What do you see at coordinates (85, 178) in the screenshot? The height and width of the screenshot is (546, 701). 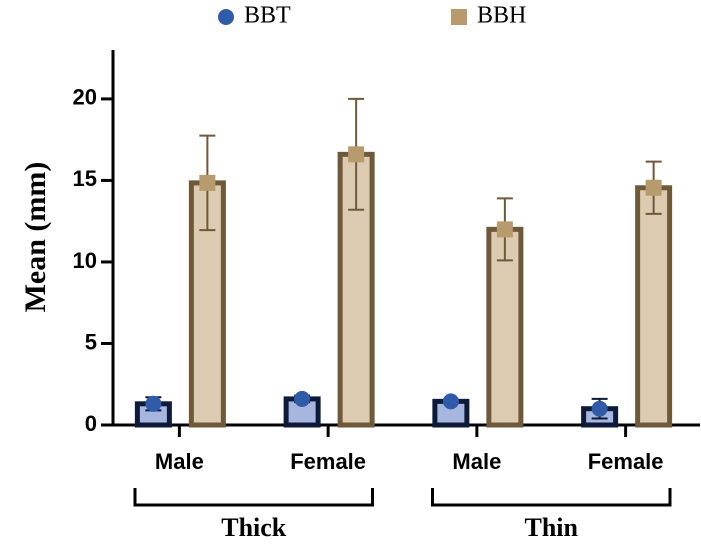 I see `y-tick-label: 15` at bounding box center [85, 178].